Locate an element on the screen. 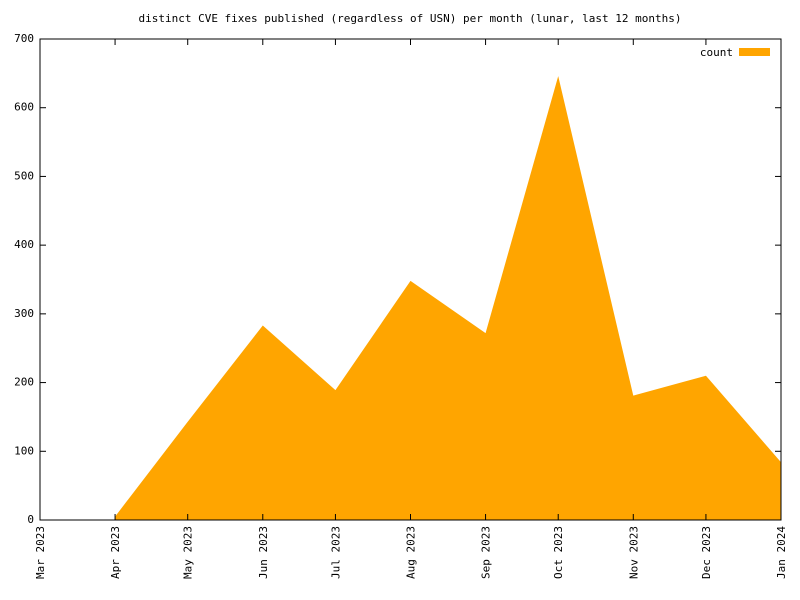  x-tick-label: Jul 2023 is located at coordinates (335, 552).